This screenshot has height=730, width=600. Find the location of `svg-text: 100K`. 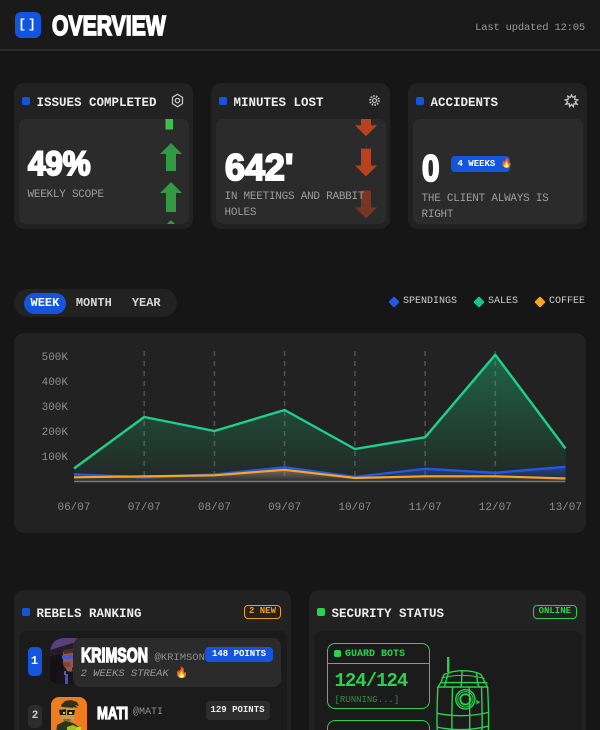

svg-text: 100K is located at coordinates (55, 458).